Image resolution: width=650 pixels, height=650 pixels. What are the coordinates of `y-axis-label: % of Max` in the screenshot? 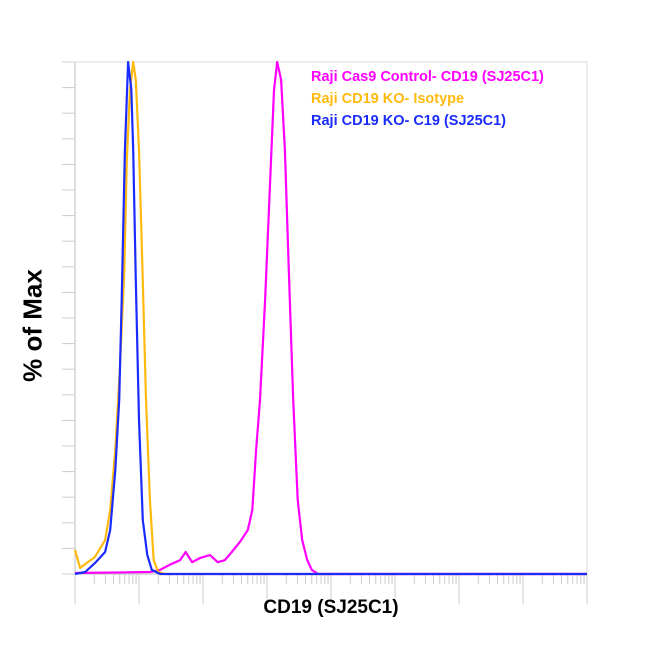 It's located at (32, 325).